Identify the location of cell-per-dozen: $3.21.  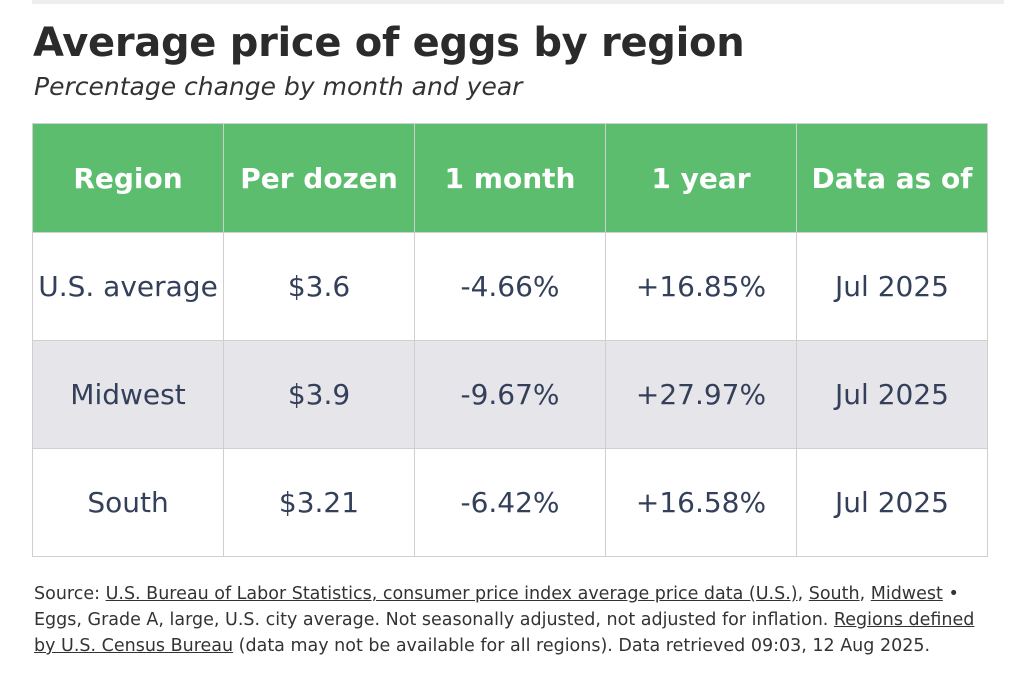
(319, 502).